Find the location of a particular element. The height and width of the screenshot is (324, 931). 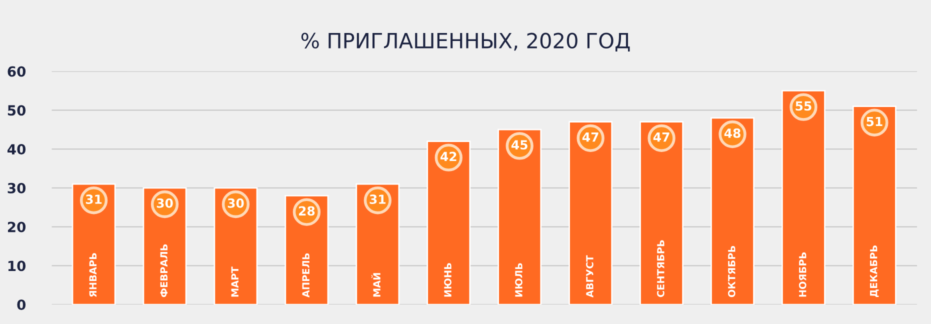

y-tick-label: 50 is located at coordinates (17, 110).